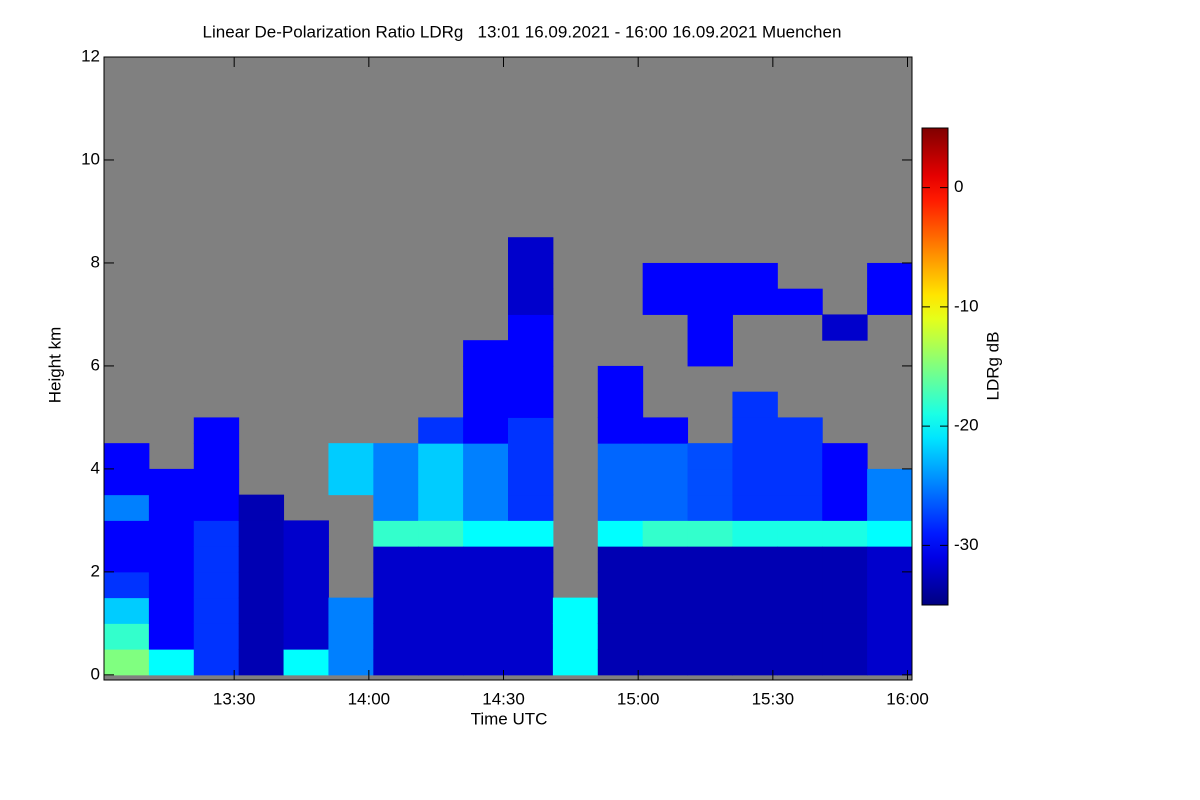 Image resolution: width=1200 pixels, height=800 pixels. Describe the element at coordinates (90, 158) in the screenshot. I see `y-tick-label: 10` at that location.